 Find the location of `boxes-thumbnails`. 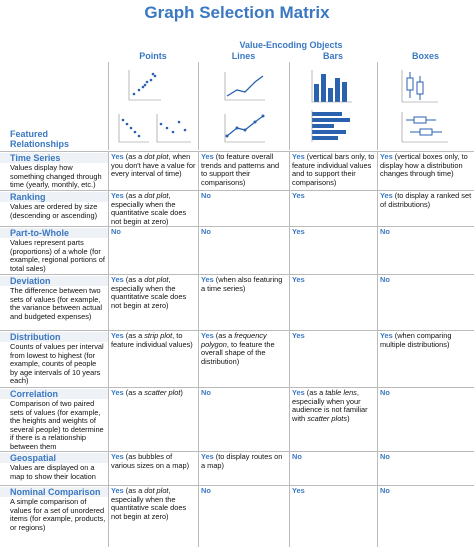

boxes-thumbnails is located at coordinates (412, 106).